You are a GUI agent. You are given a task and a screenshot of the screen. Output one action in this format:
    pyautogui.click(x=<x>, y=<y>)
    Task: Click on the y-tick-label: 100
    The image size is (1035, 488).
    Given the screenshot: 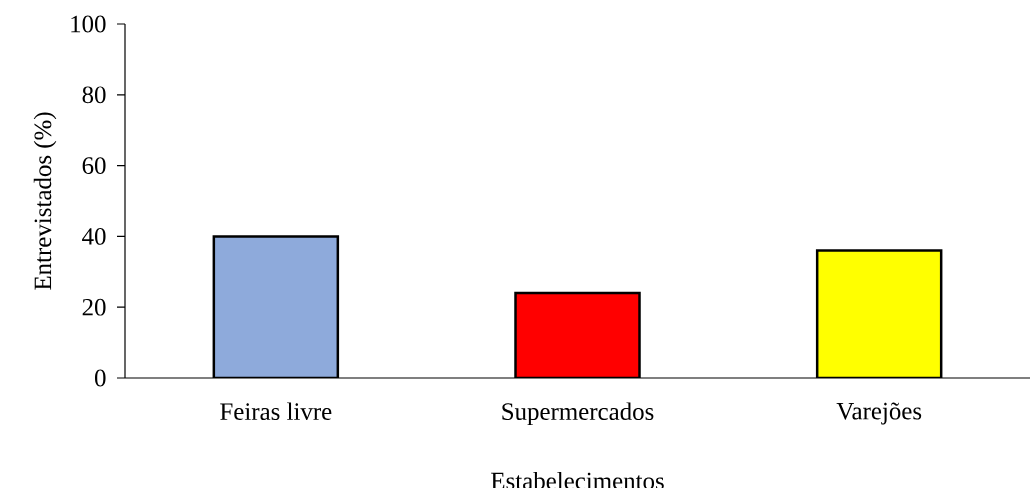 What is the action you would take?
    pyautogui.click(x=88, y=24)
    